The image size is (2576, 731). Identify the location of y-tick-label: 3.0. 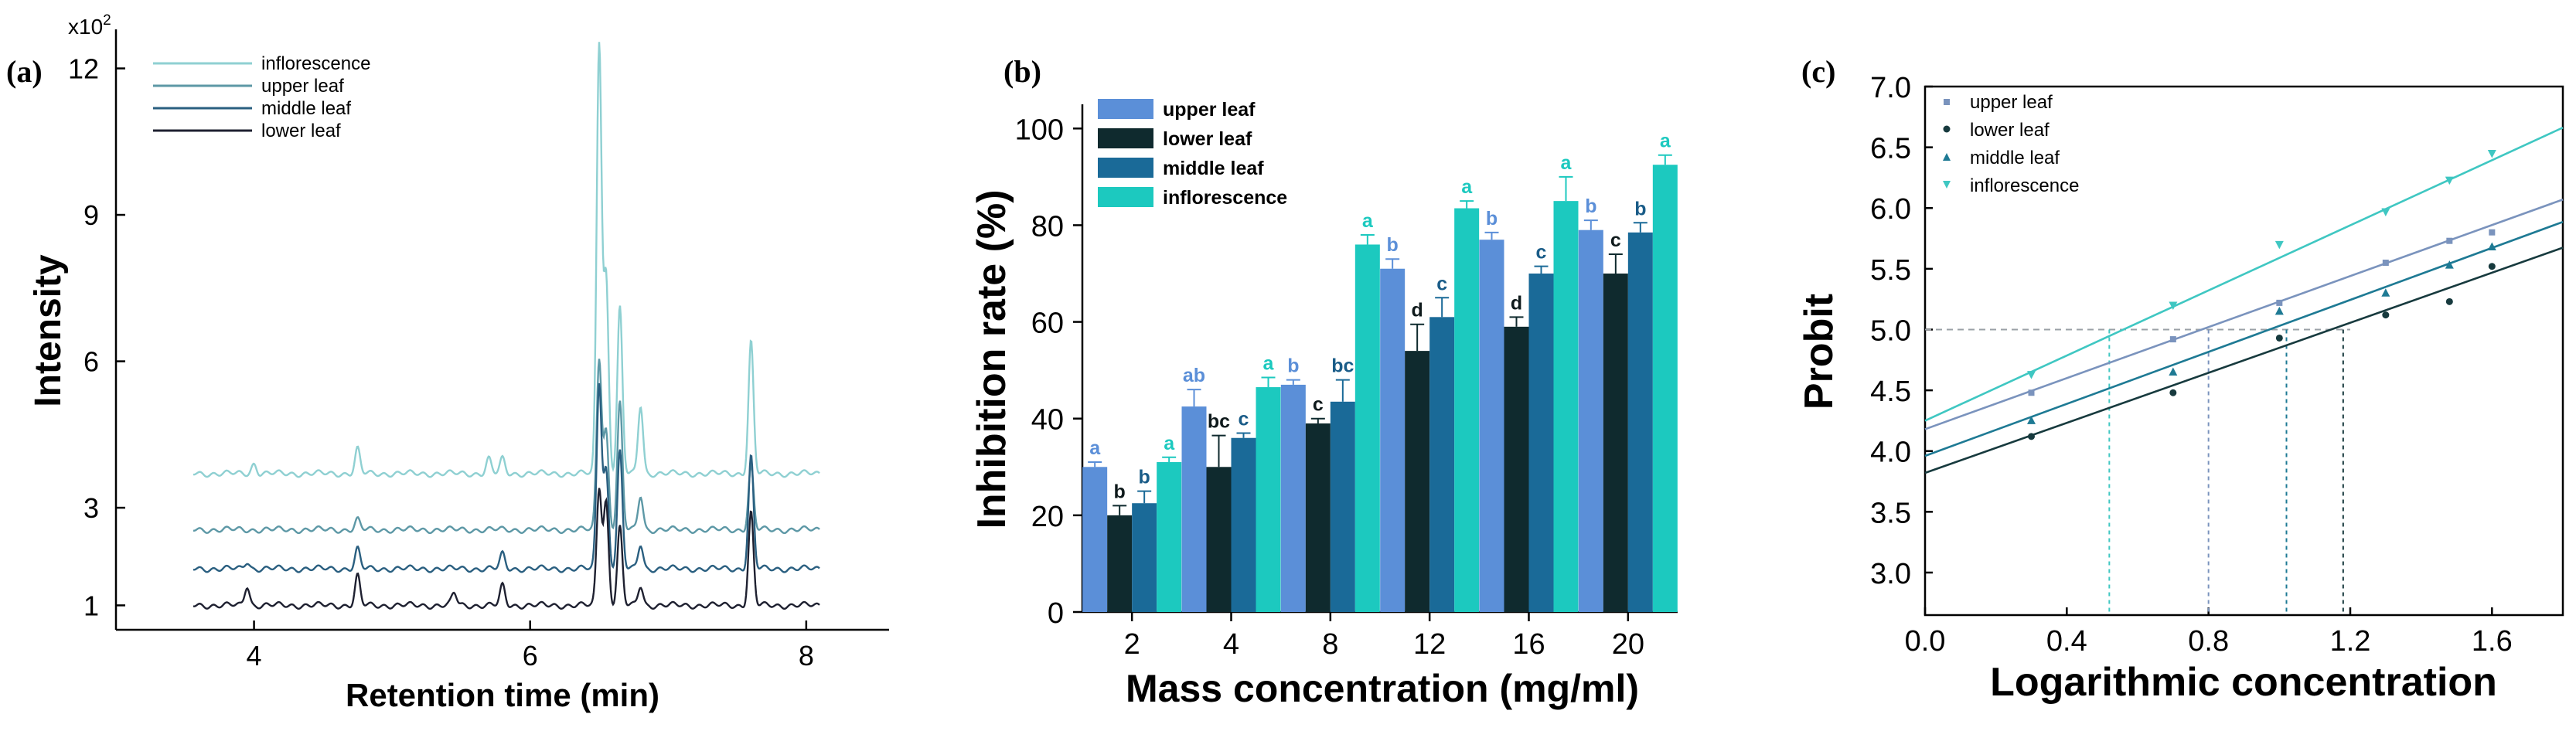
(1890, 574).